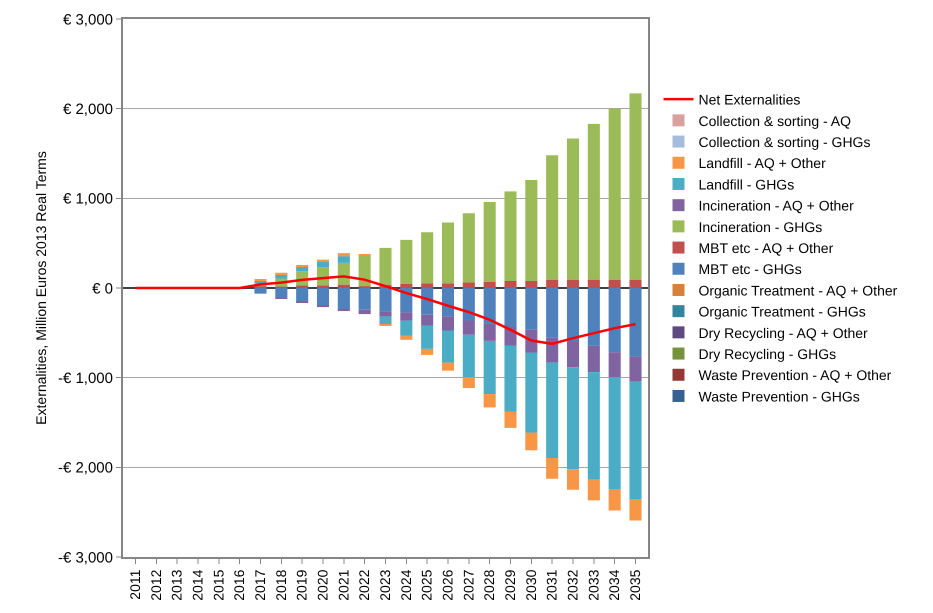  I want to click on x-tick-label: 2011, so click(135, 584).